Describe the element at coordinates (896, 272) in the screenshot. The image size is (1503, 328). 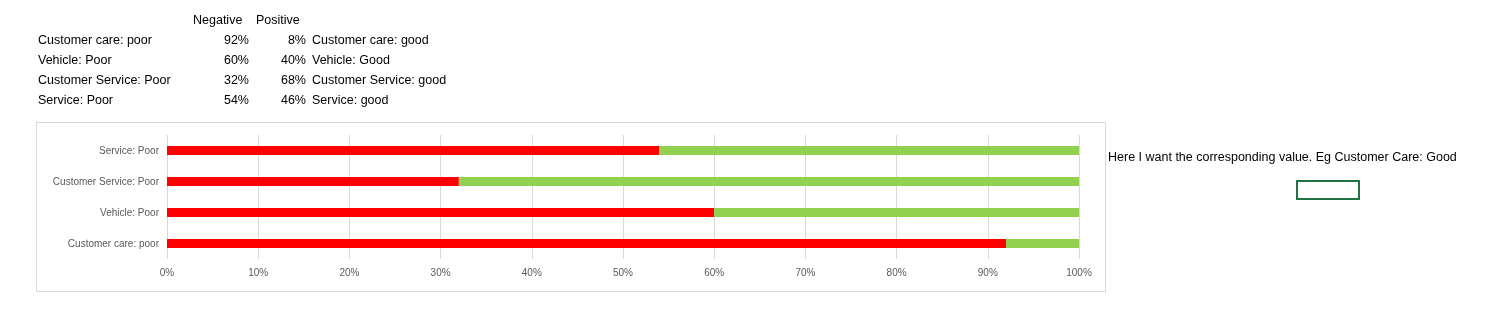
I see `x-tick-label: 80%` at that location.